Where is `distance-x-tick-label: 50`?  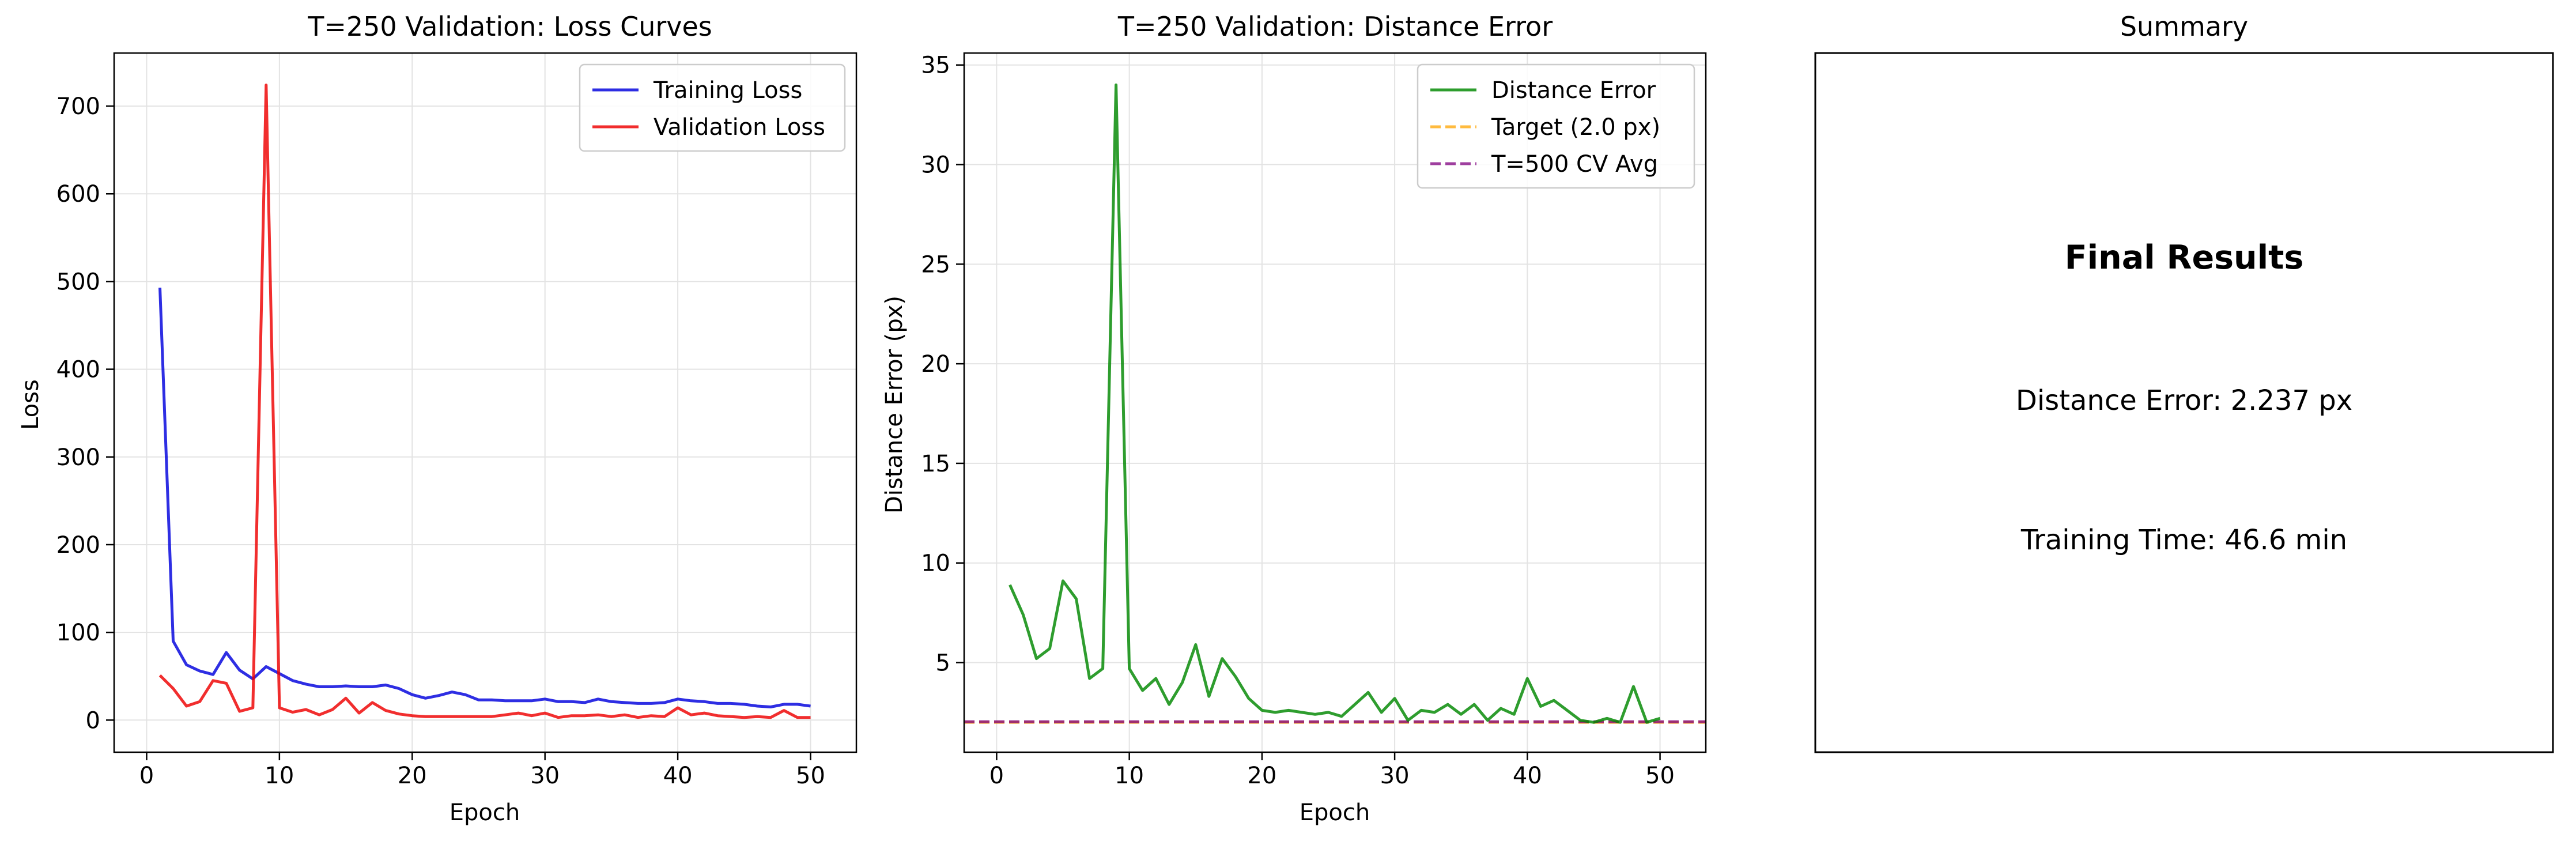
distance-x-tick-label: 50 is located at coordinates (1660, 776).